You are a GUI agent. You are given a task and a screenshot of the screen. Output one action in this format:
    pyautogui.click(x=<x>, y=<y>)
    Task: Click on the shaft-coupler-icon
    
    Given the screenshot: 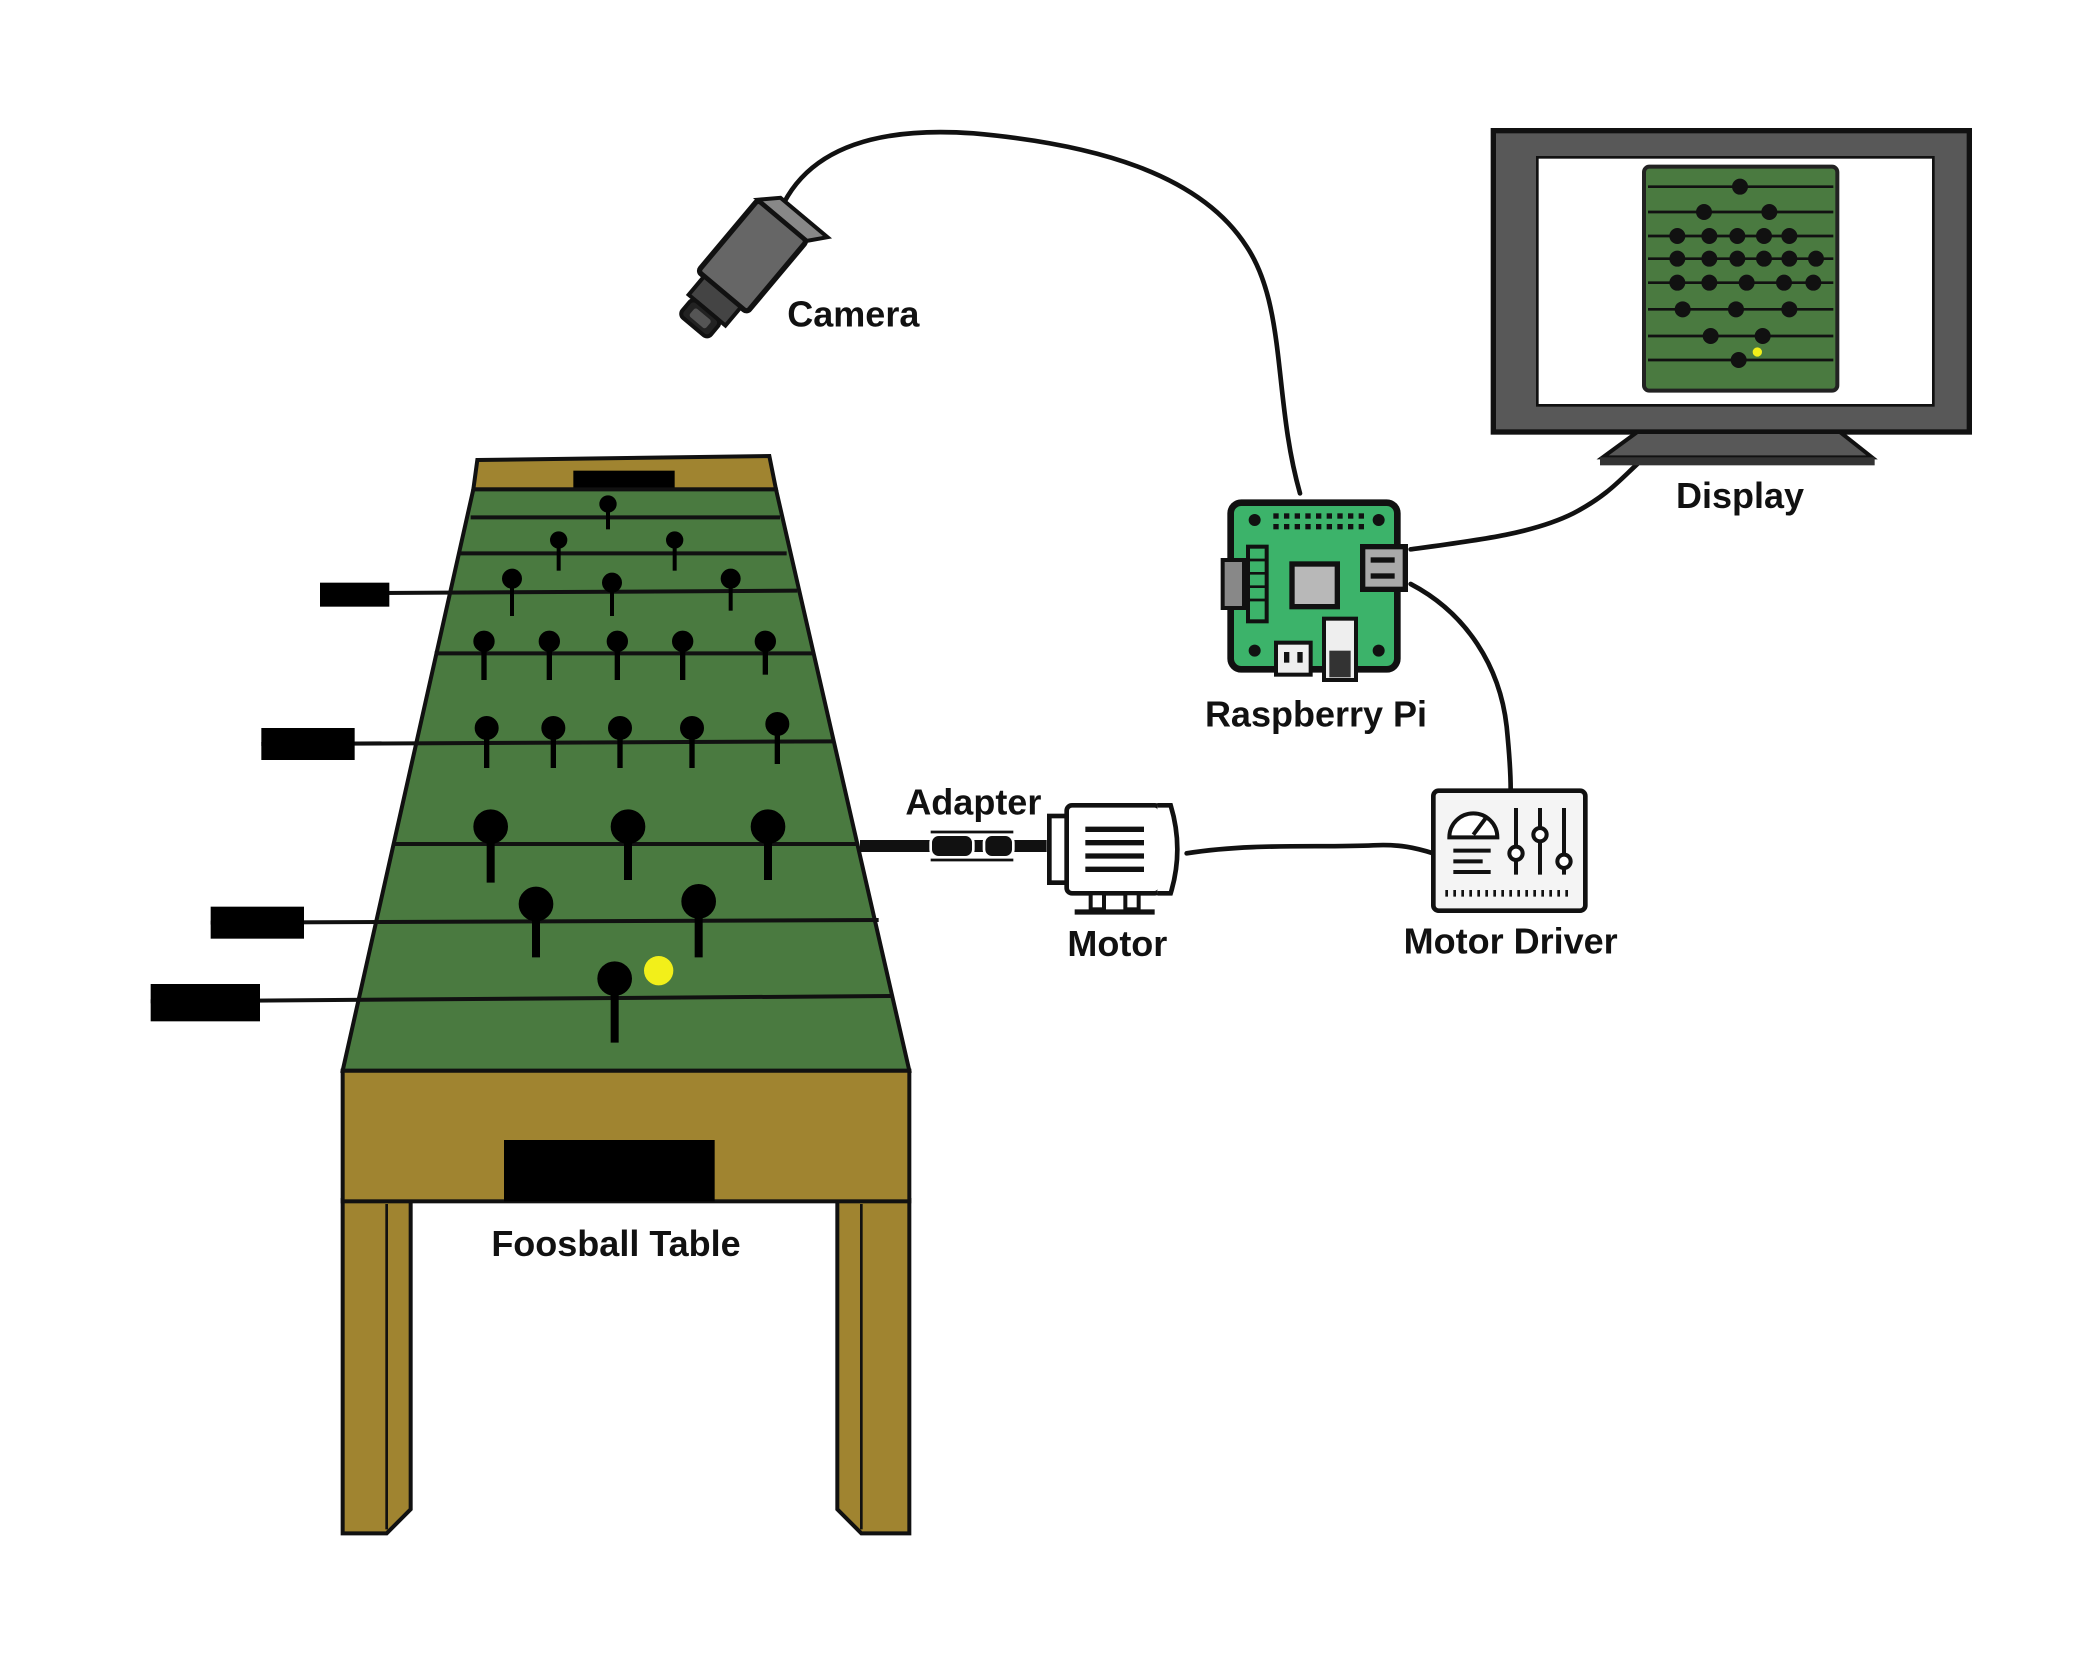 What is the action you would take?
    pyautogui.click(x=953, y=846)
    